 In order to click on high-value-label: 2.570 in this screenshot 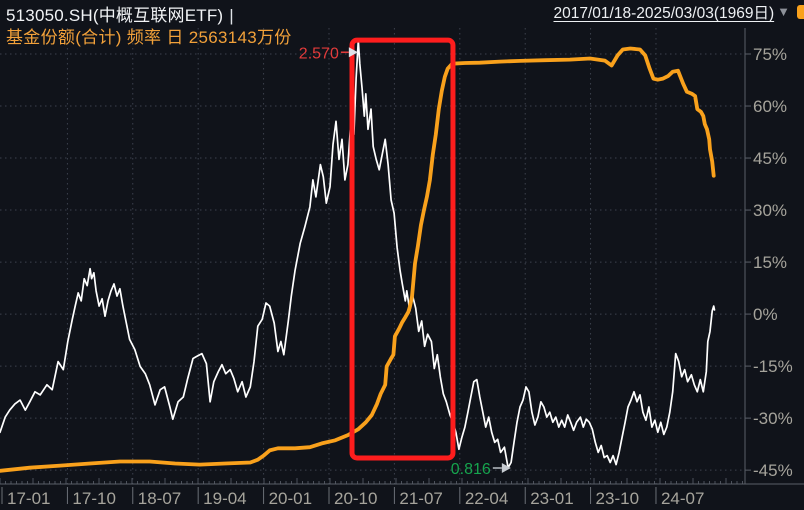, I will do `click(319, 53)`.